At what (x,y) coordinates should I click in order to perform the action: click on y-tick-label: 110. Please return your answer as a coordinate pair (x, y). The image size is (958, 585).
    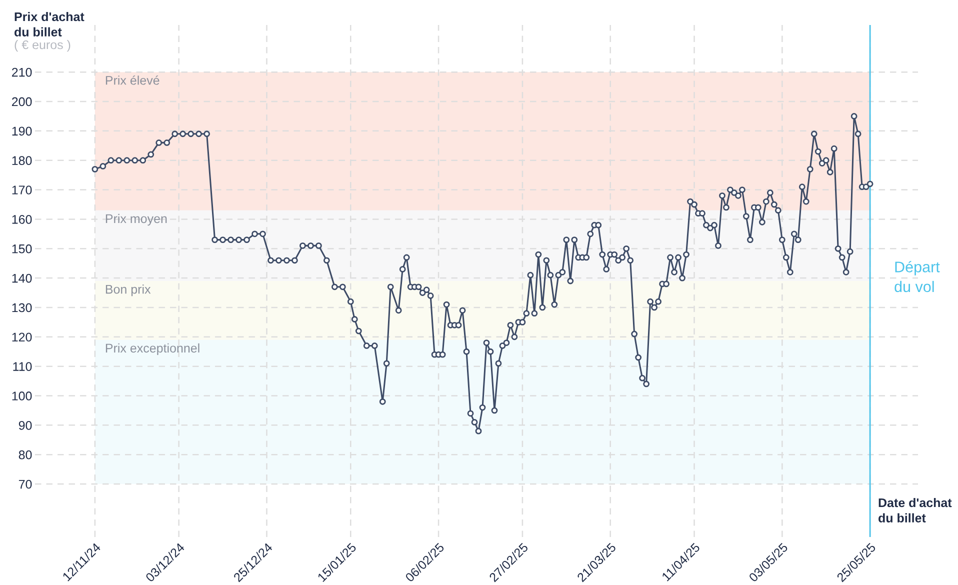
    Looking at the image, I should click on (22, 366).